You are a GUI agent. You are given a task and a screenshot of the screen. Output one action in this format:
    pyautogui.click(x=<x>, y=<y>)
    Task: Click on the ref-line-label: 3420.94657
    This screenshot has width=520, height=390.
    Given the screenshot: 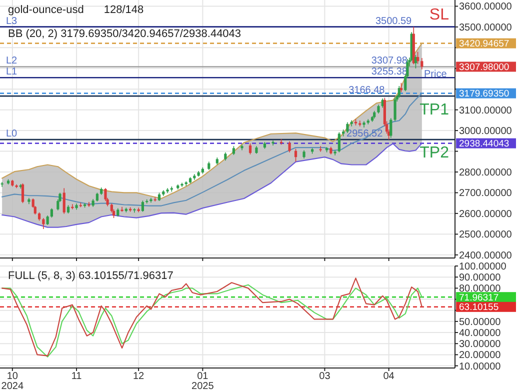 What is the action you would take?
    pyautogui.click(x=484, y=44)
    